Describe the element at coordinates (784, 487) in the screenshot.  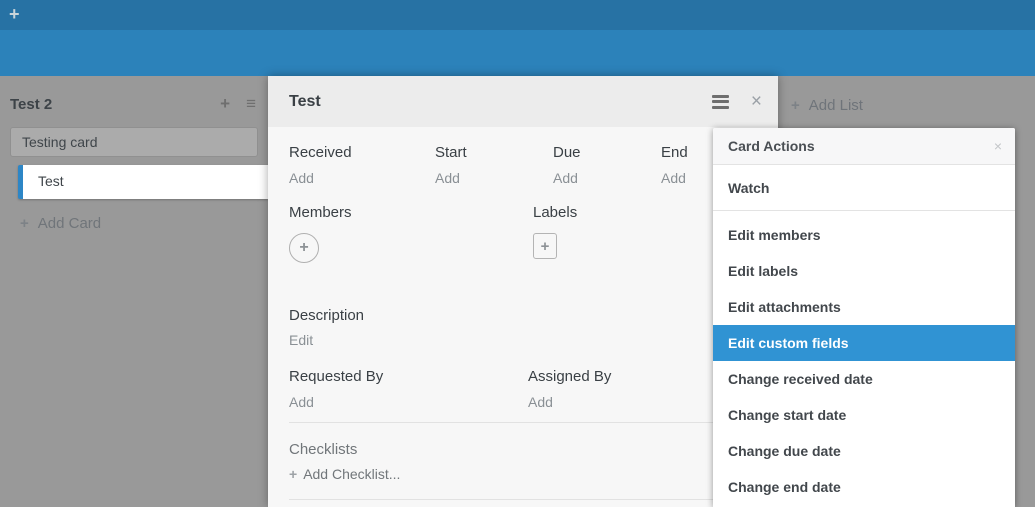
I see `menu-item-change-end-date: Change end date` at that location.